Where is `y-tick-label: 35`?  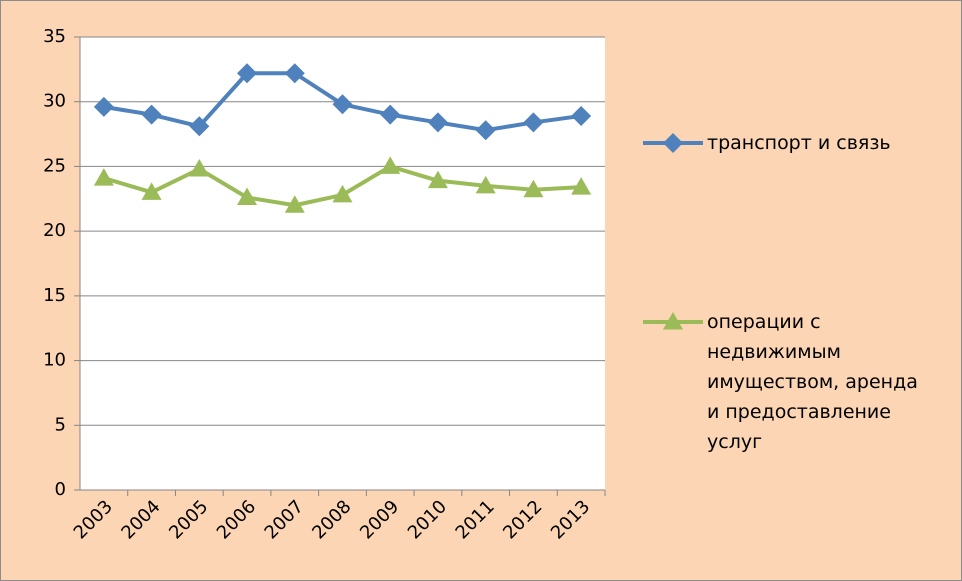 y-tick-label: 35 is located at coordinates (54, 36).